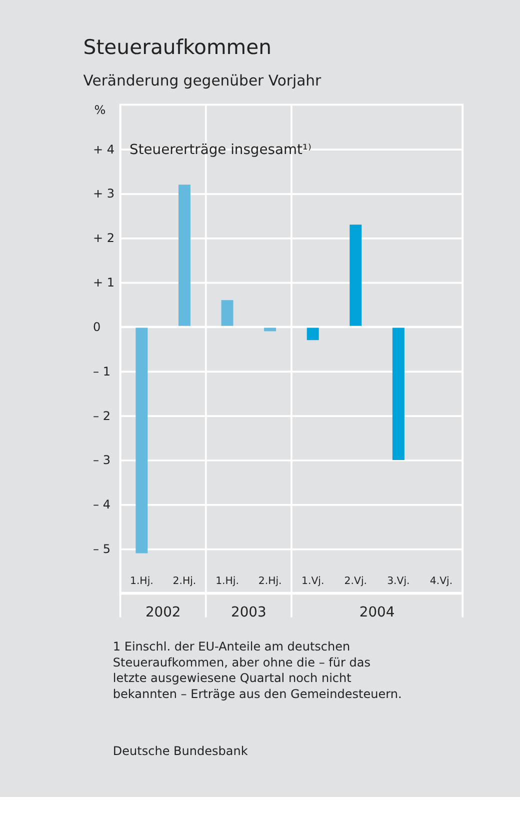  Describe the element at coordinates (101, 371) in the screenshot. I see `y-tick-label: – 1` at that location.